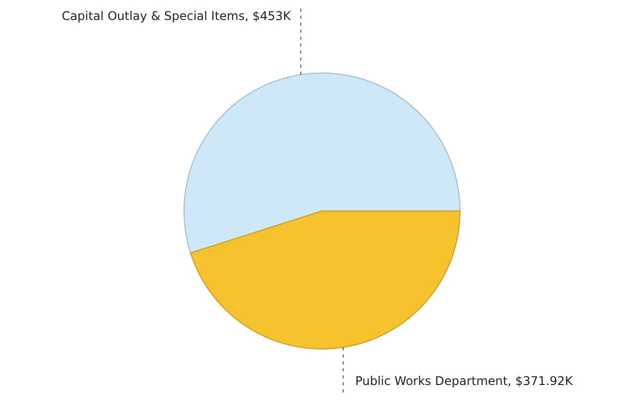 The width and height of the screenshot is (621, 413). Describe the element at coordinates (464, 381) in the screenshot. I see `slice-label: Public Works Department, $371.92K` at that location.